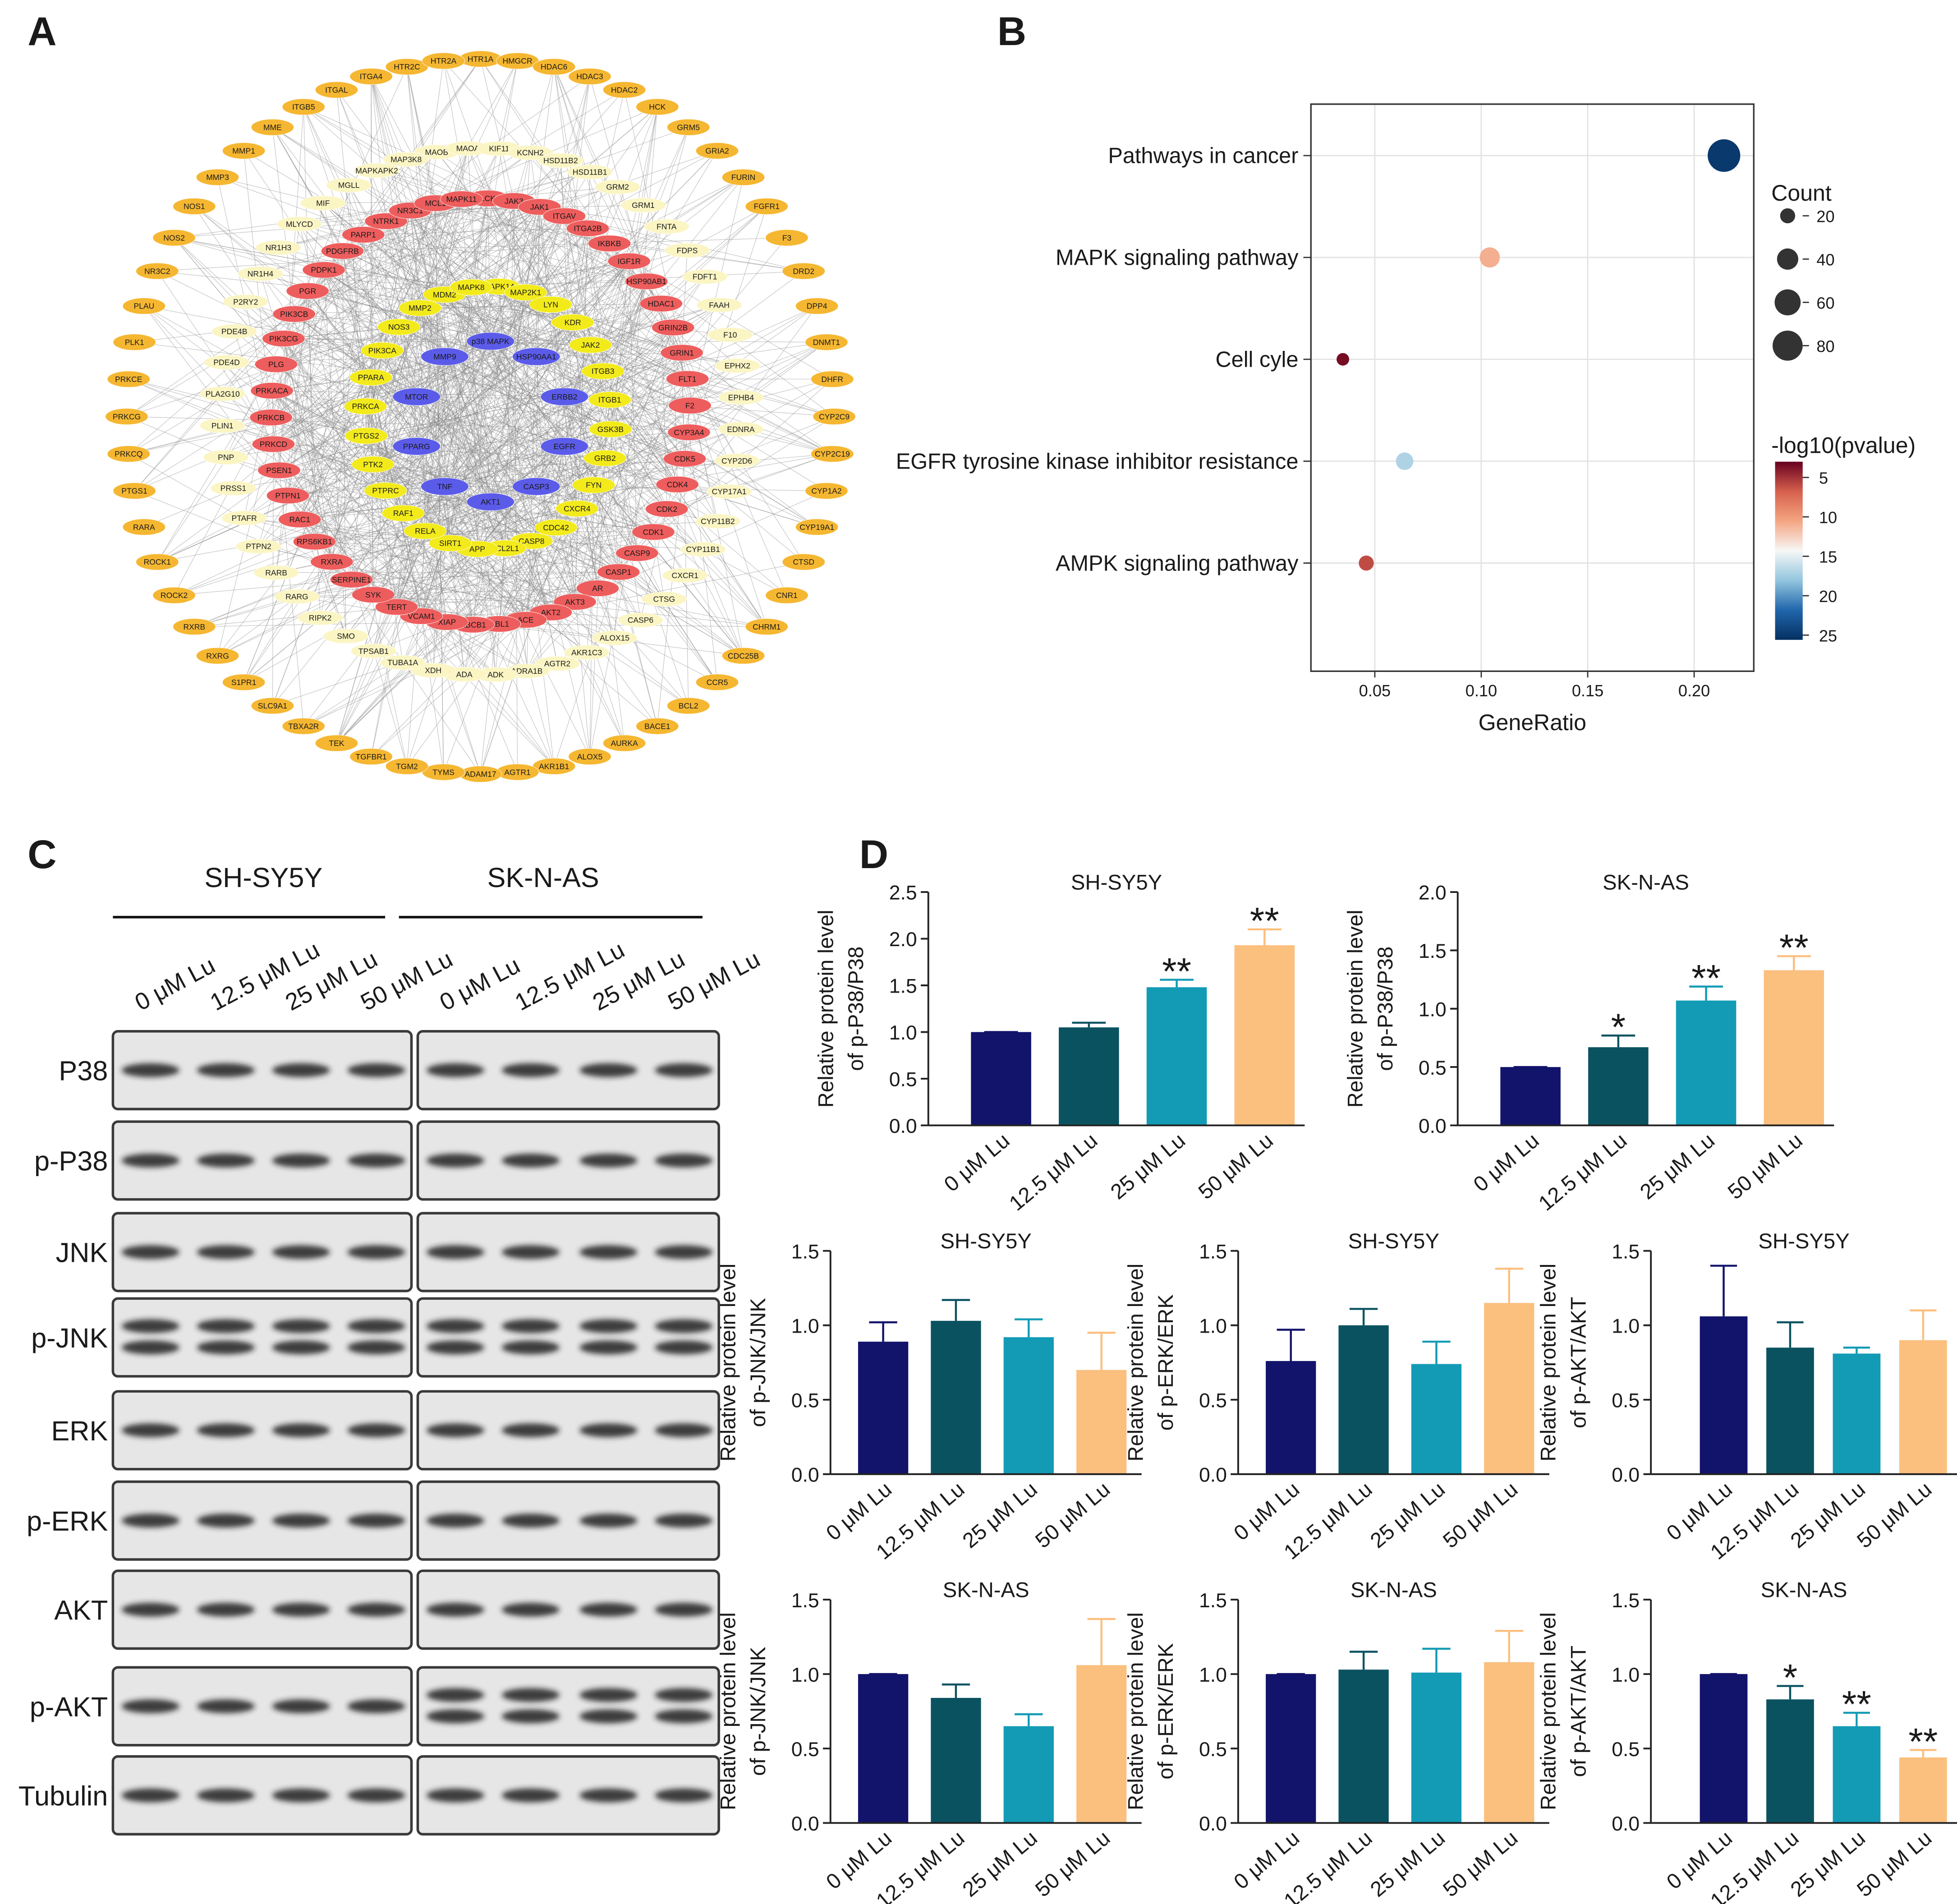 The image size is (1957, 1904). Describe the element at coordinates (1385, 1009) in the screenshot. I see `y-axis-label: of p-P38/P38` at that location.